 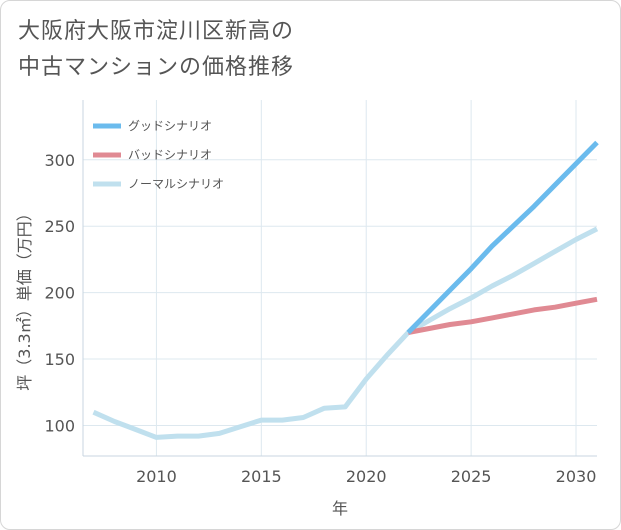 I want to click on x-tick-label-2030: 2030, so click(x=576, y=476).